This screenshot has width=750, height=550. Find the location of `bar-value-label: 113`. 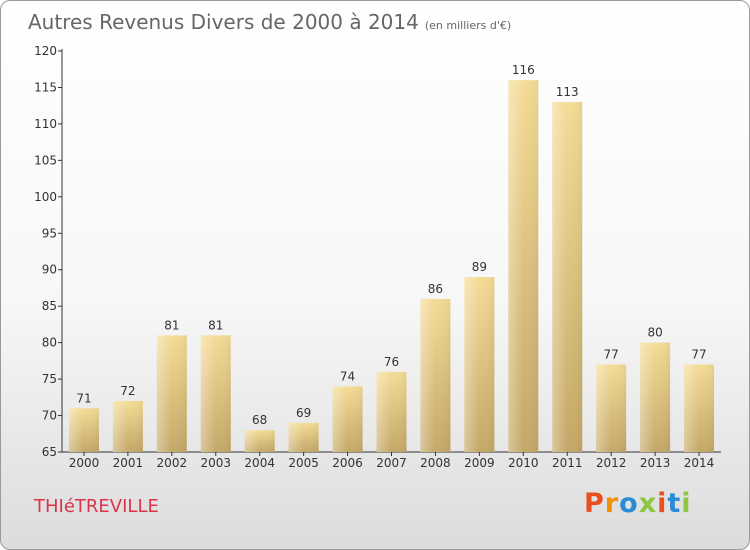

bar-value-label: 113 is located at coordinates (567, 92).